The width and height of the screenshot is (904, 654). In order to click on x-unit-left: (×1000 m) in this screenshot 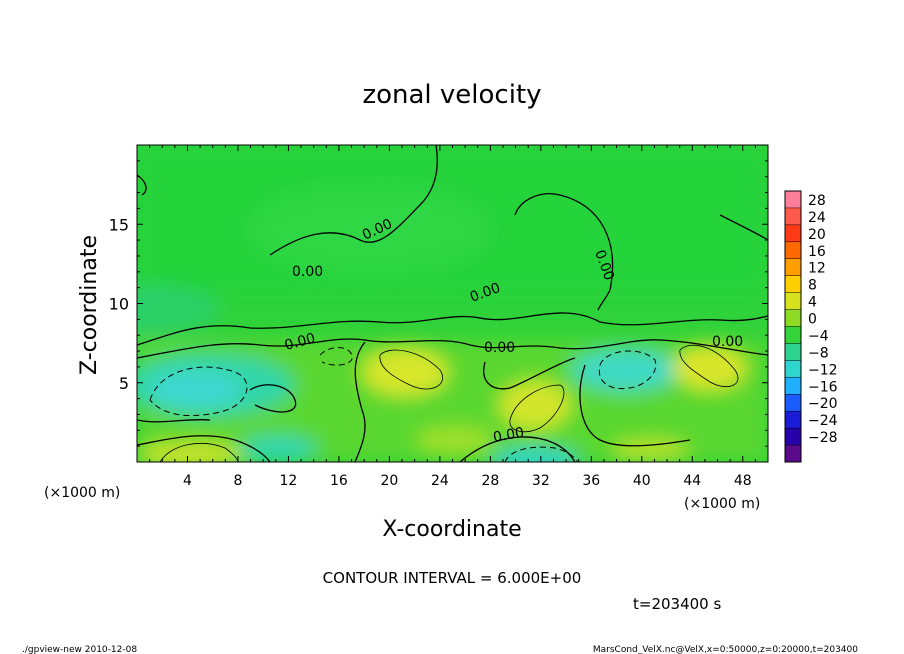, I will do `click(82, 493)`.